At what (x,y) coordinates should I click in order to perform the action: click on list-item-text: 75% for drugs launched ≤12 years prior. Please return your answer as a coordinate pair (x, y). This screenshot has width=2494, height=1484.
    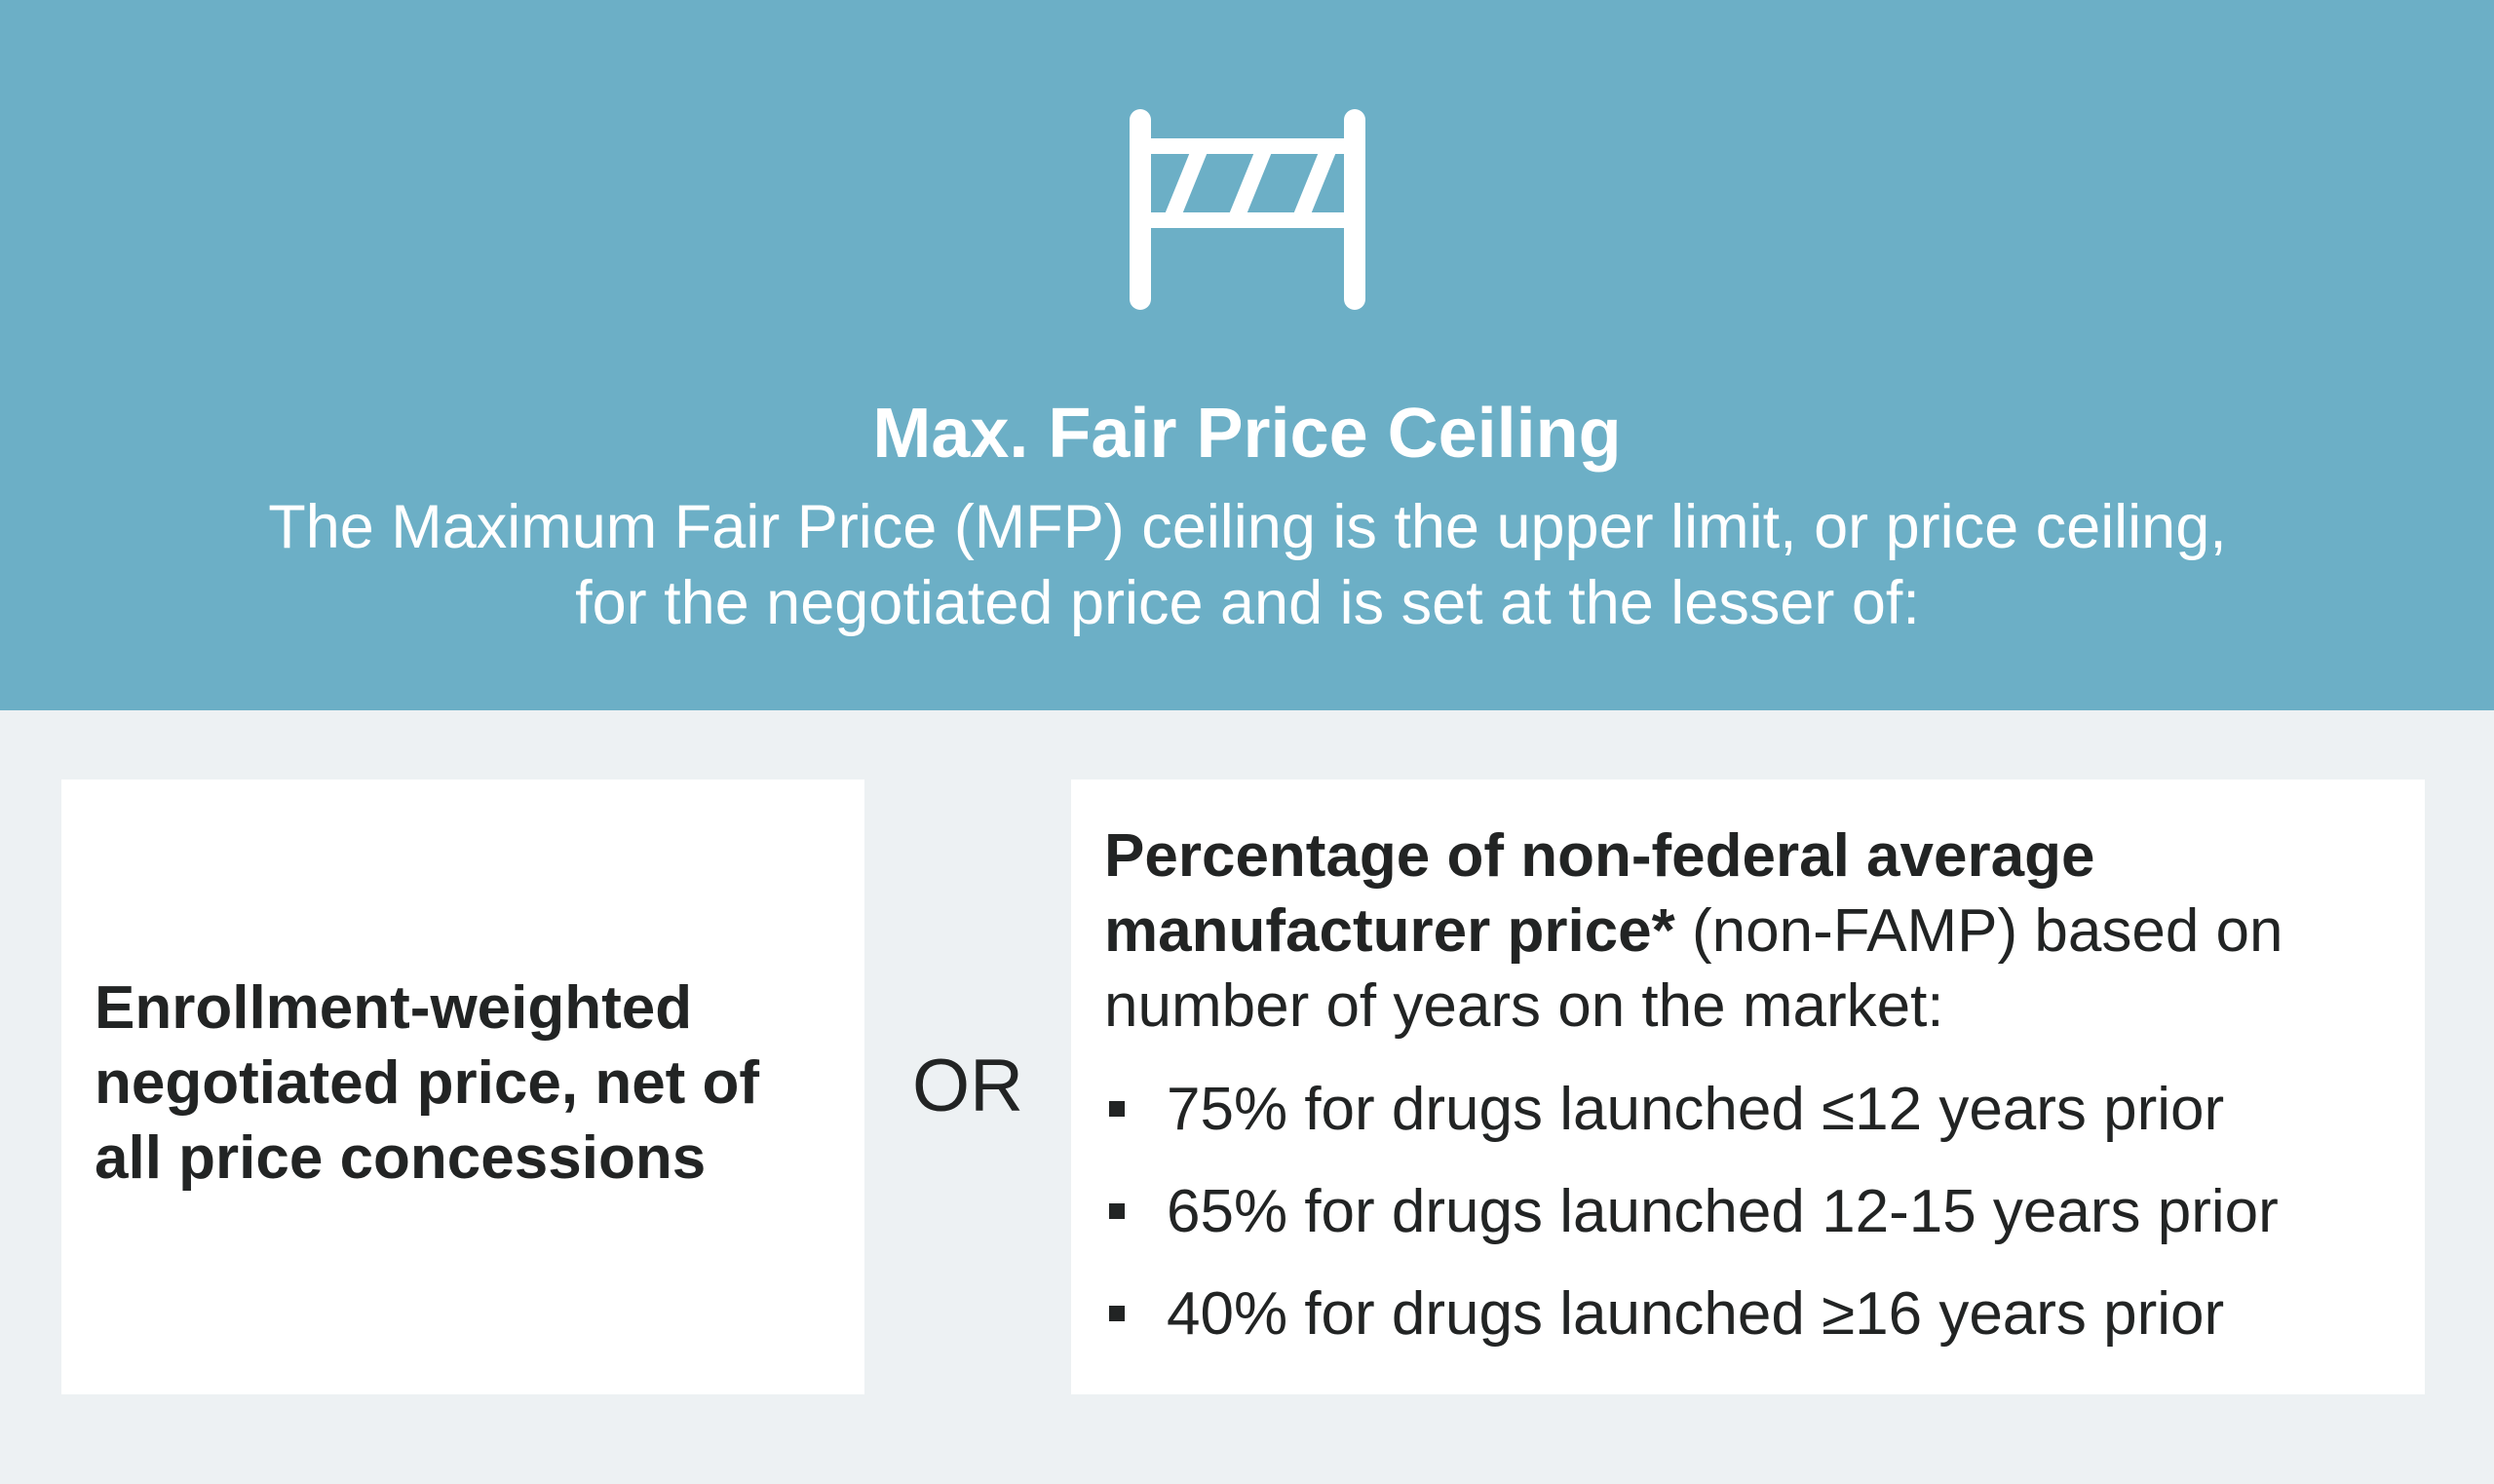
    Looking at the image, I should click on (1696, 1109).